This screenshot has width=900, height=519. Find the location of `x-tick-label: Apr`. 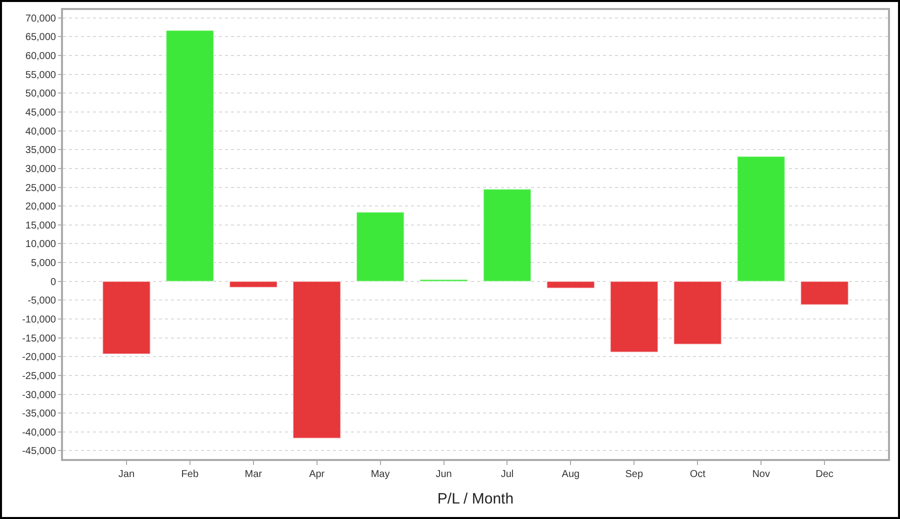

x-tick-label: Apr is located at coordinates (317, 474).